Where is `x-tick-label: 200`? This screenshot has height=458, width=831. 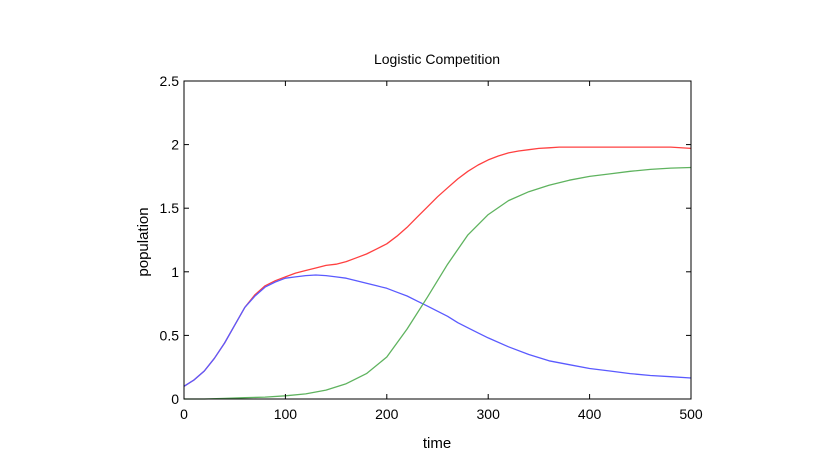
x-tick-label: 200 is located at coordinates (387, 414).